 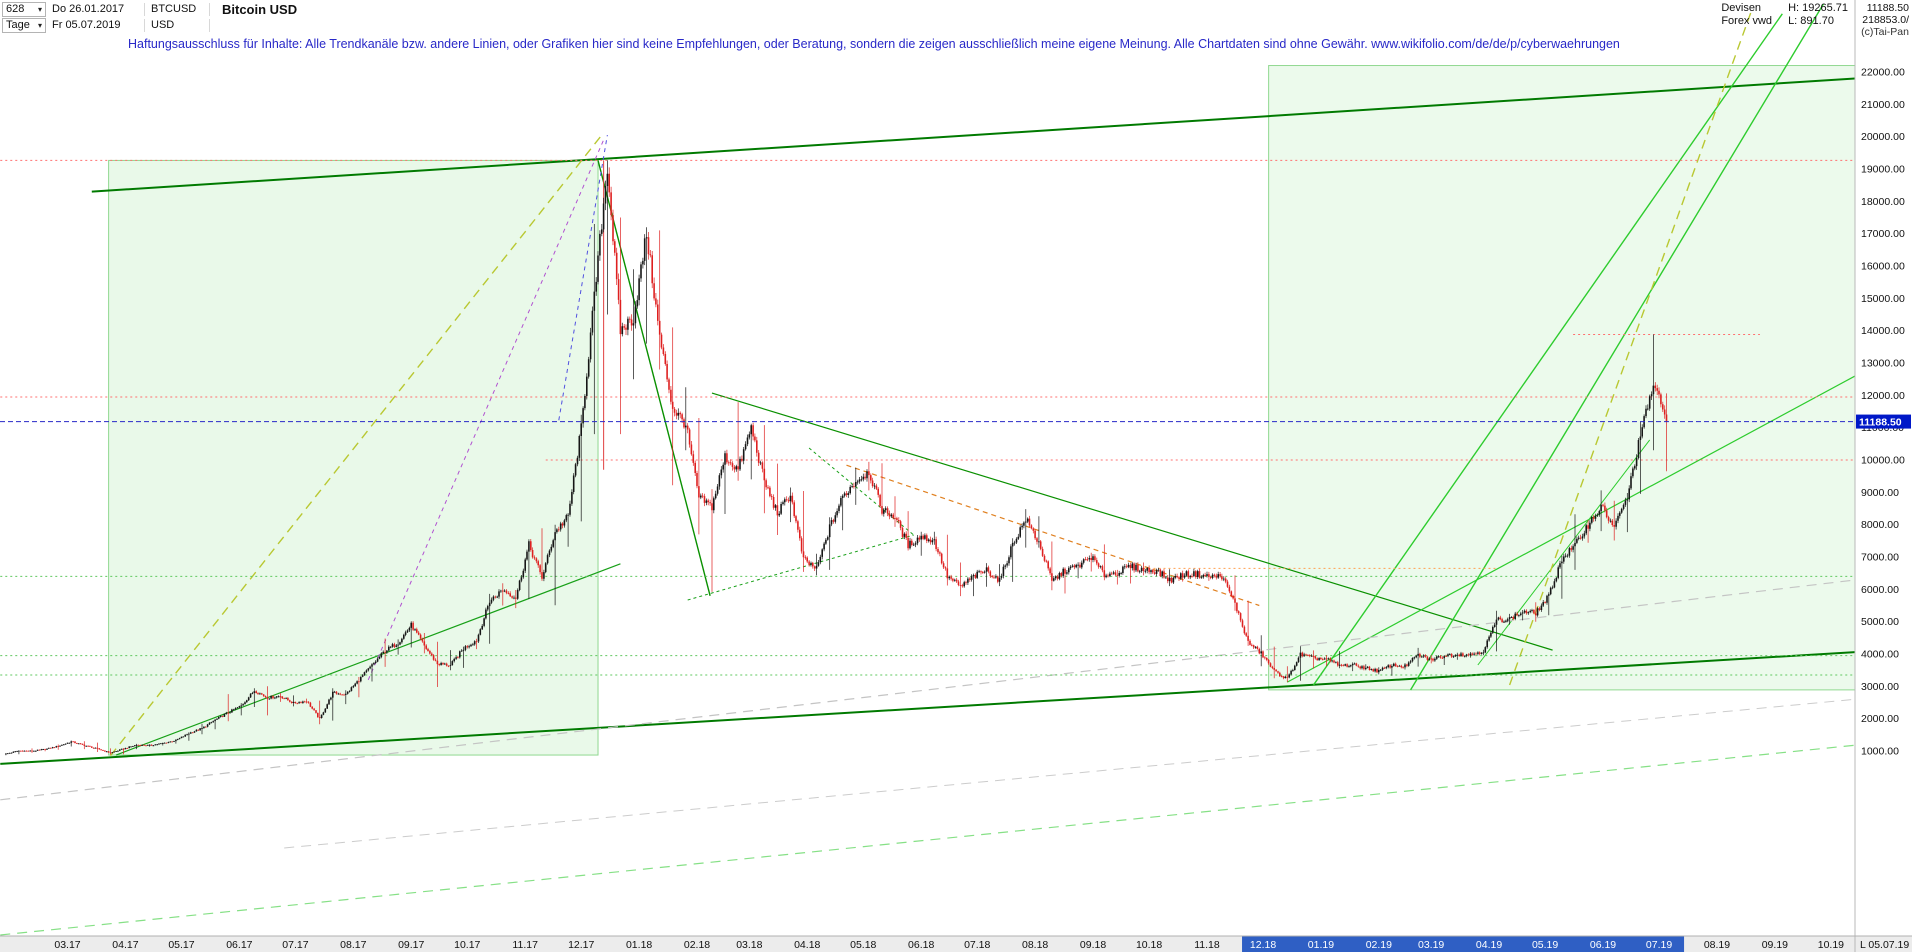 I want to click on period-value: Tage, so click(x=18, y=25).